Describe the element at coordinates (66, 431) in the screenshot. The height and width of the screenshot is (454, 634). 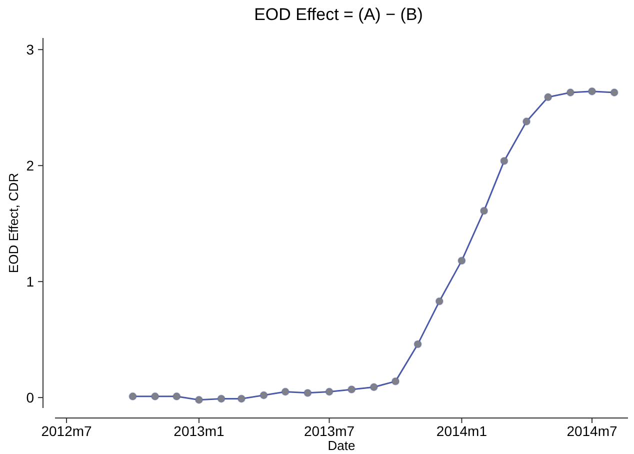
I see `x-tick-label: 2012m7` at that location.